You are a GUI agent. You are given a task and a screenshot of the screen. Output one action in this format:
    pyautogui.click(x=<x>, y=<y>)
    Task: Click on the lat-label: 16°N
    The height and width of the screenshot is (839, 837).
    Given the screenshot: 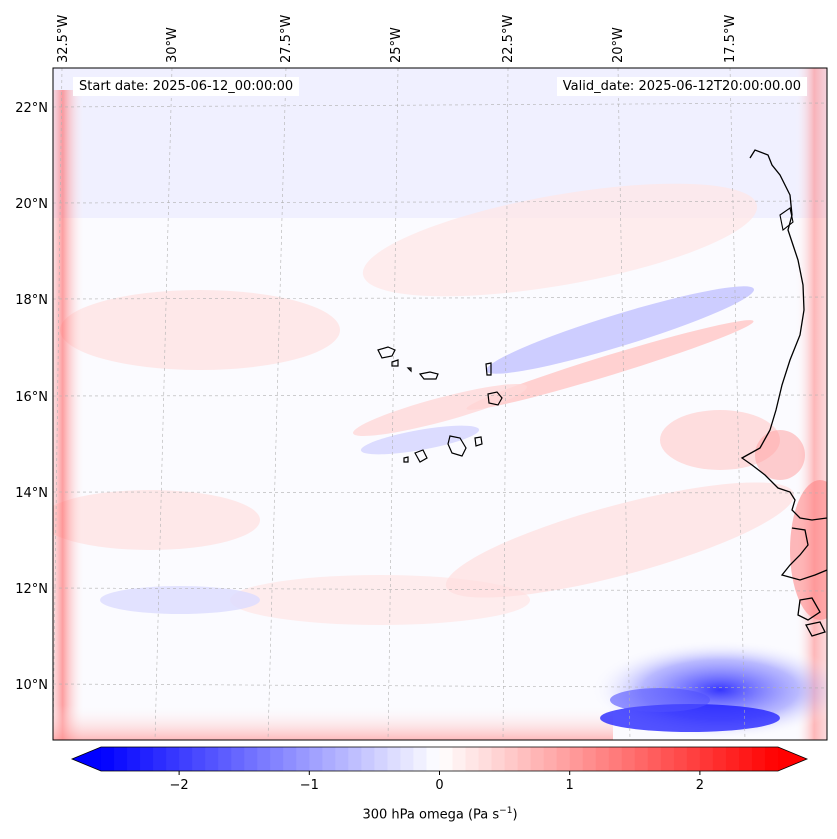 What is the action you would take?
    pyautogui.click(x=31, y=397)
    